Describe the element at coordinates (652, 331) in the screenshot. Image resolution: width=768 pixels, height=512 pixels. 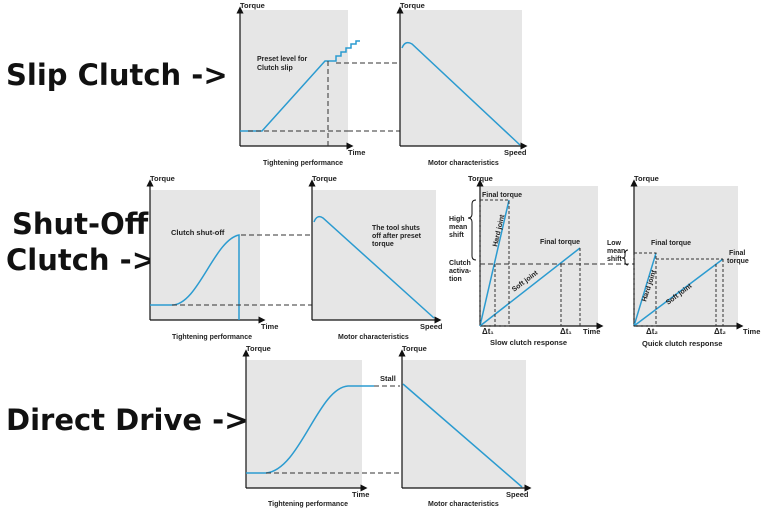
I see `delta-t2-hard: Δt₂` at that location.